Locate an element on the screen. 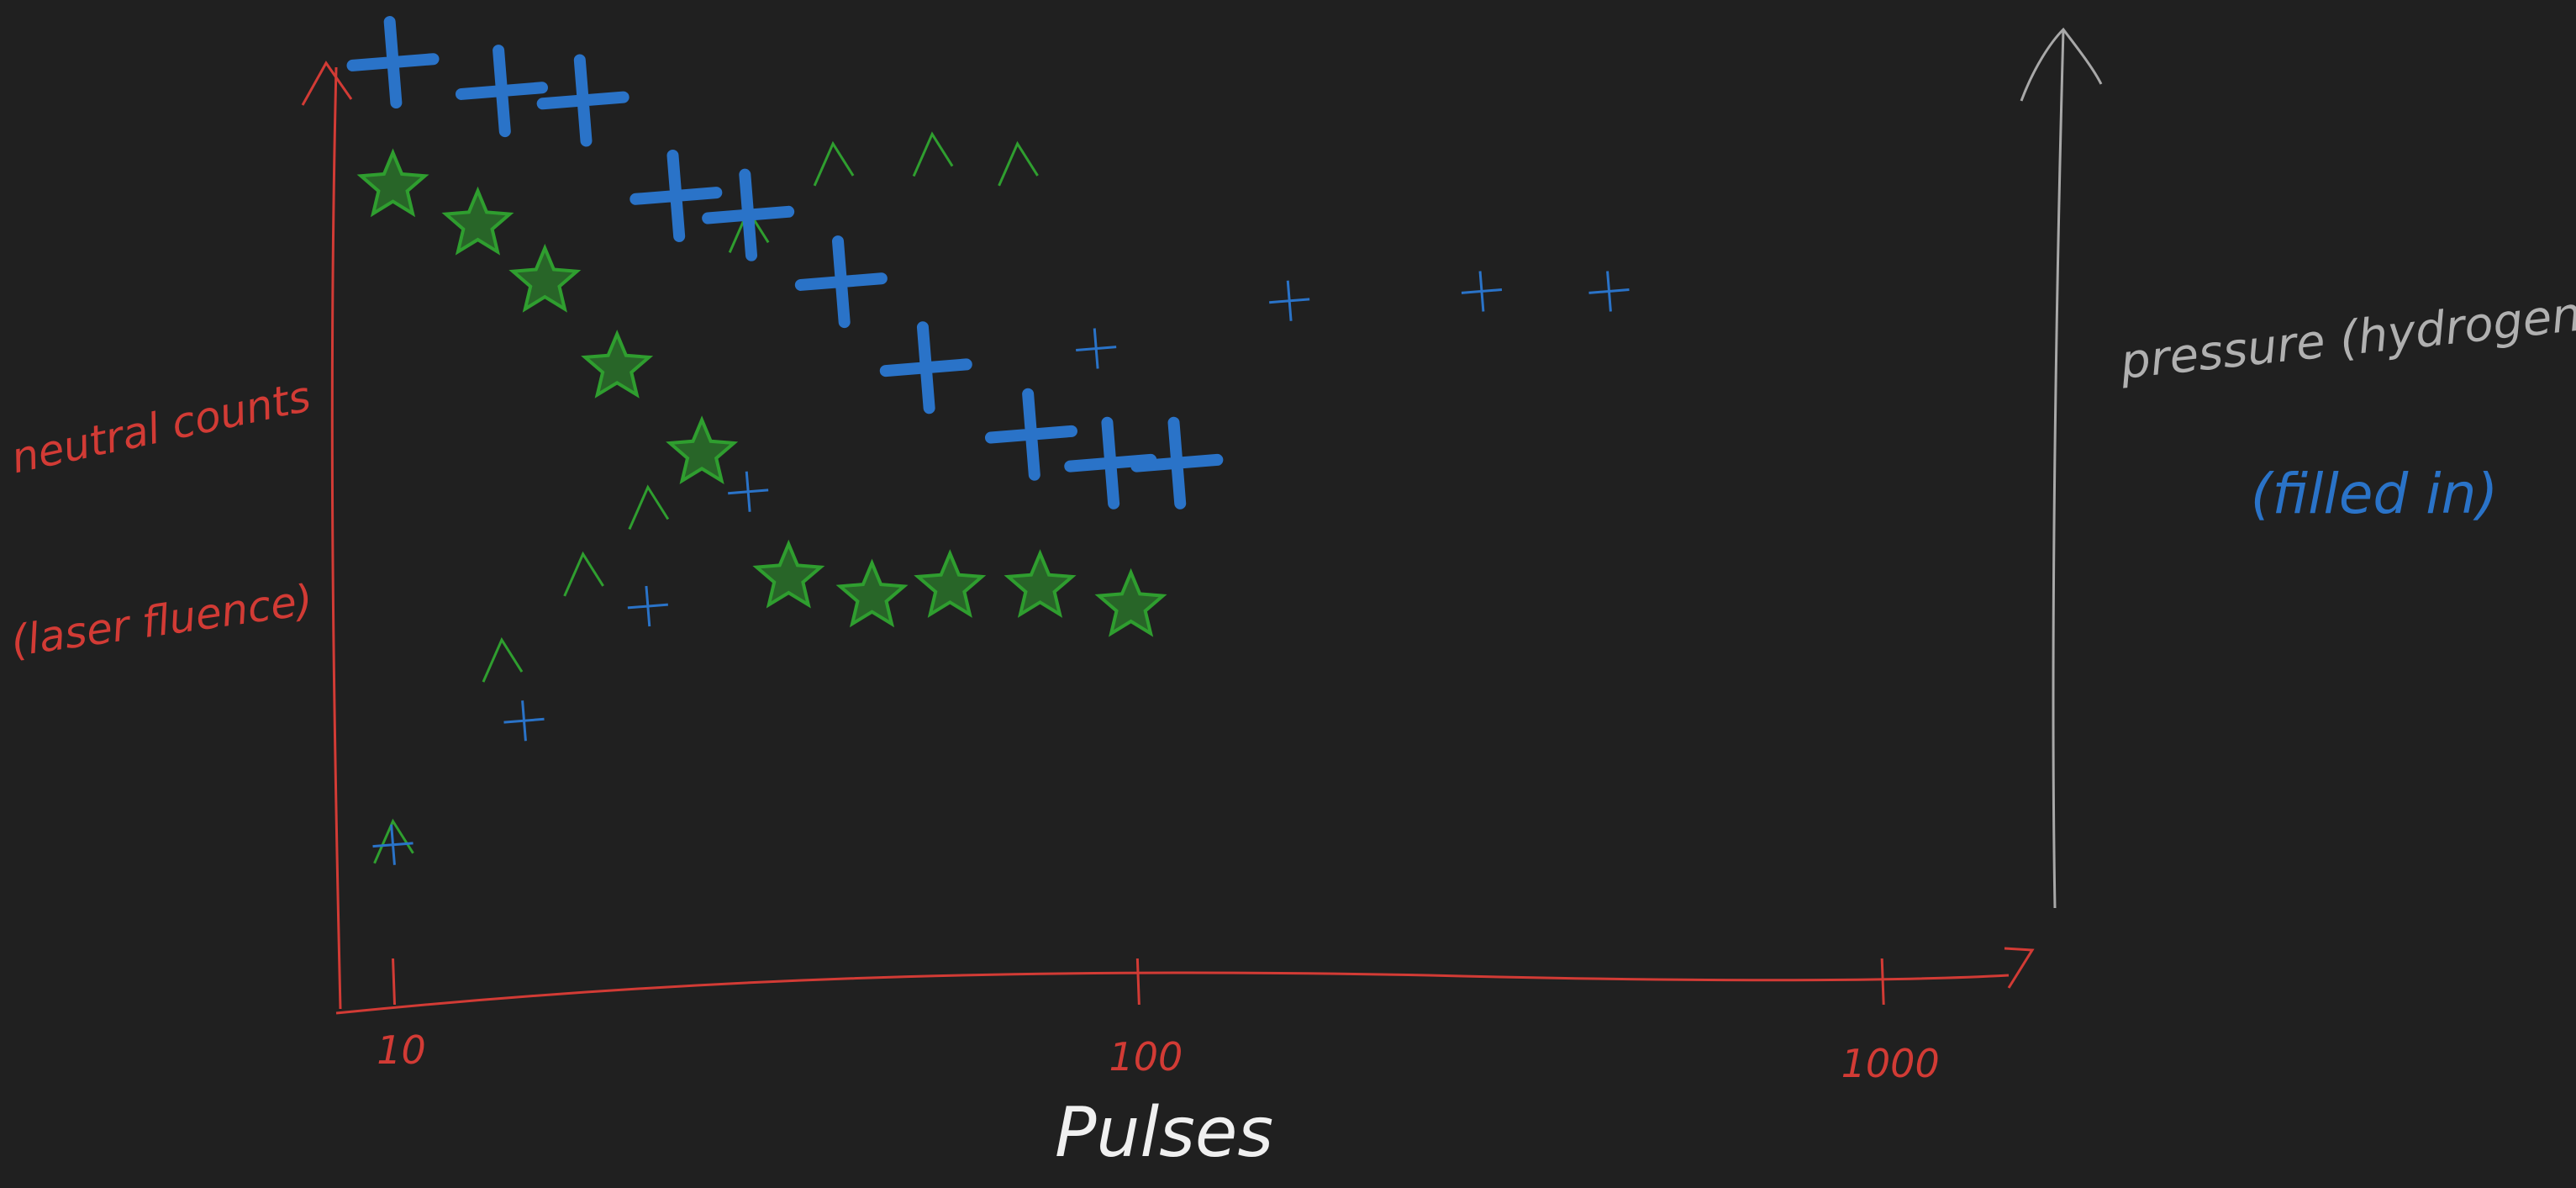  y2-axis-label: pressure (hydrogen) (filled in) is located at coordinates (2346, 405).